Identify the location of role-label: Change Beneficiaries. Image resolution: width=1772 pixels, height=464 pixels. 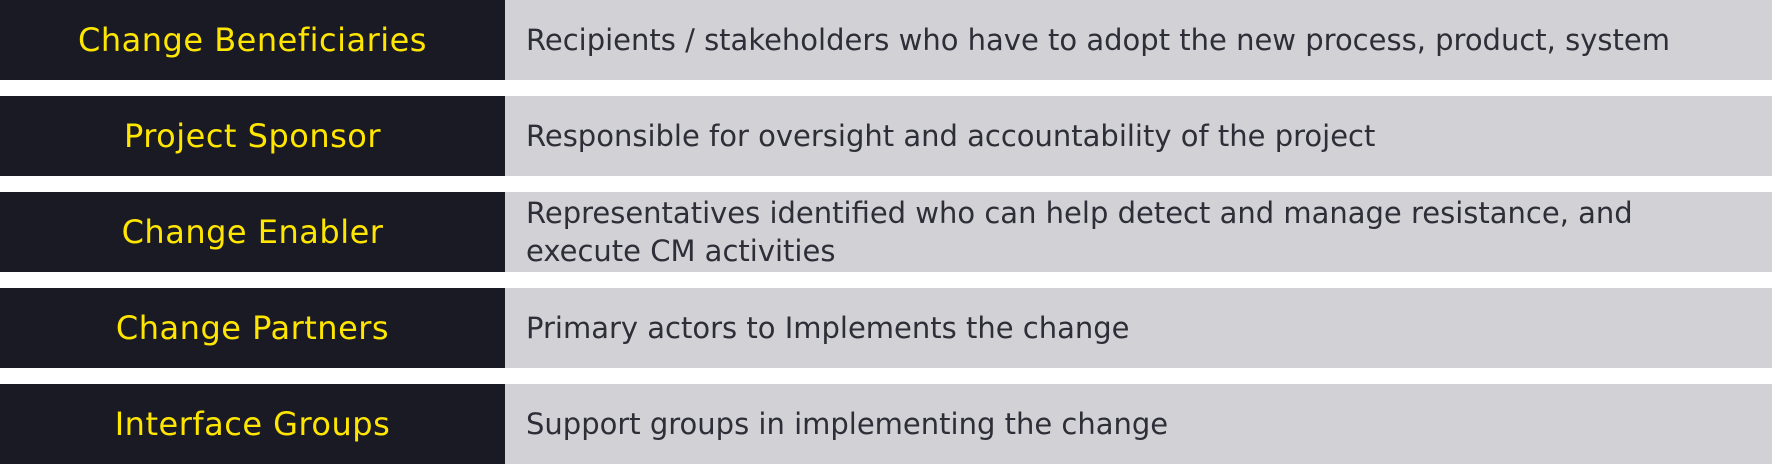
(252, 40).